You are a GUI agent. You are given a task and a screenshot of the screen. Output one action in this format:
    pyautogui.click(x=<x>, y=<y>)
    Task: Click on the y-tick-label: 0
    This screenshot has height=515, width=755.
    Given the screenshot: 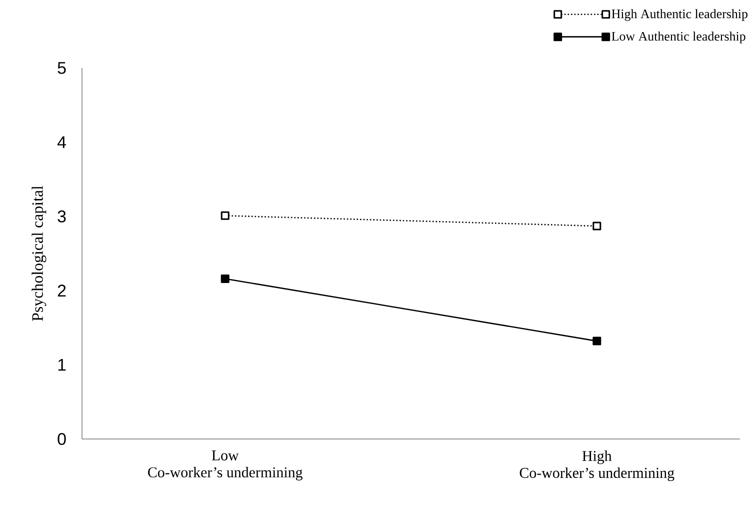 What is the action you would take?
    pyautogui.click(x=62, y=439)
    